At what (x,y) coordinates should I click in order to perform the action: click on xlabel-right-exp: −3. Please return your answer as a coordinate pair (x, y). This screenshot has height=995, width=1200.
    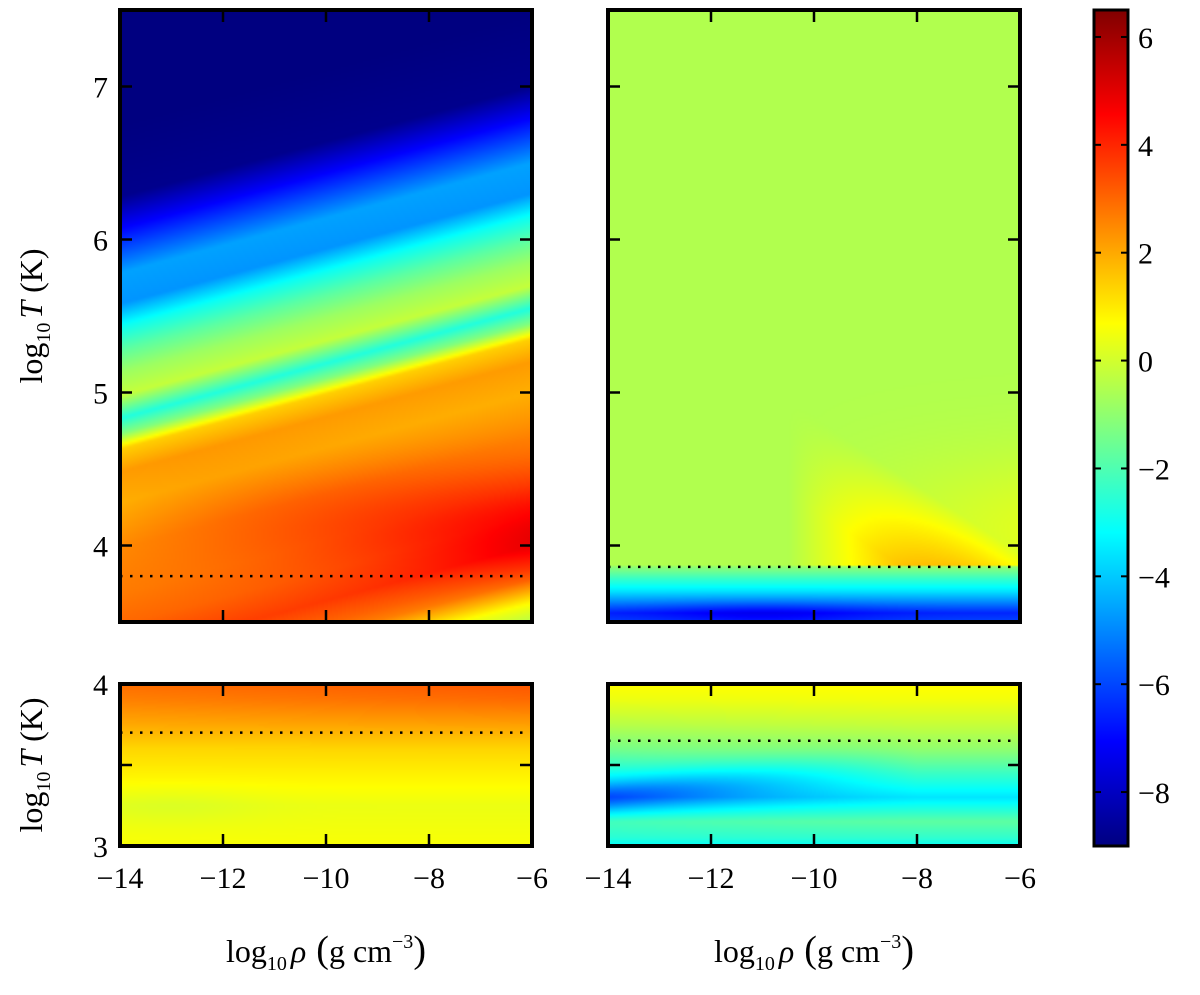
    Looking at the image, I should click on (890, 942).